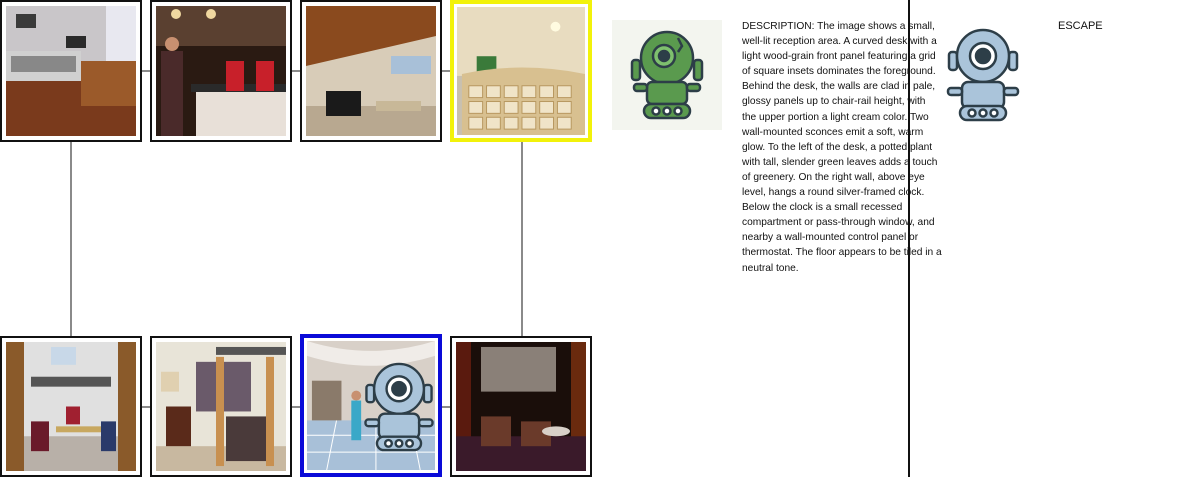 The width and height of the screenshot is (1204, 477). I want to click on room-attic-lounge, so click(371, 71).